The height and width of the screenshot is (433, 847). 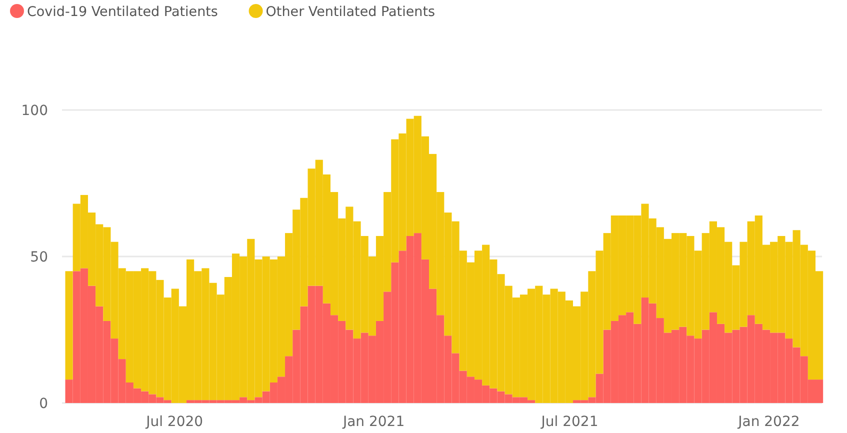 What do you see at coordinates (351, 12) in the screenshot?
I see `legend-label: Other Ventilated Patients` at bounding box center [351, 12].